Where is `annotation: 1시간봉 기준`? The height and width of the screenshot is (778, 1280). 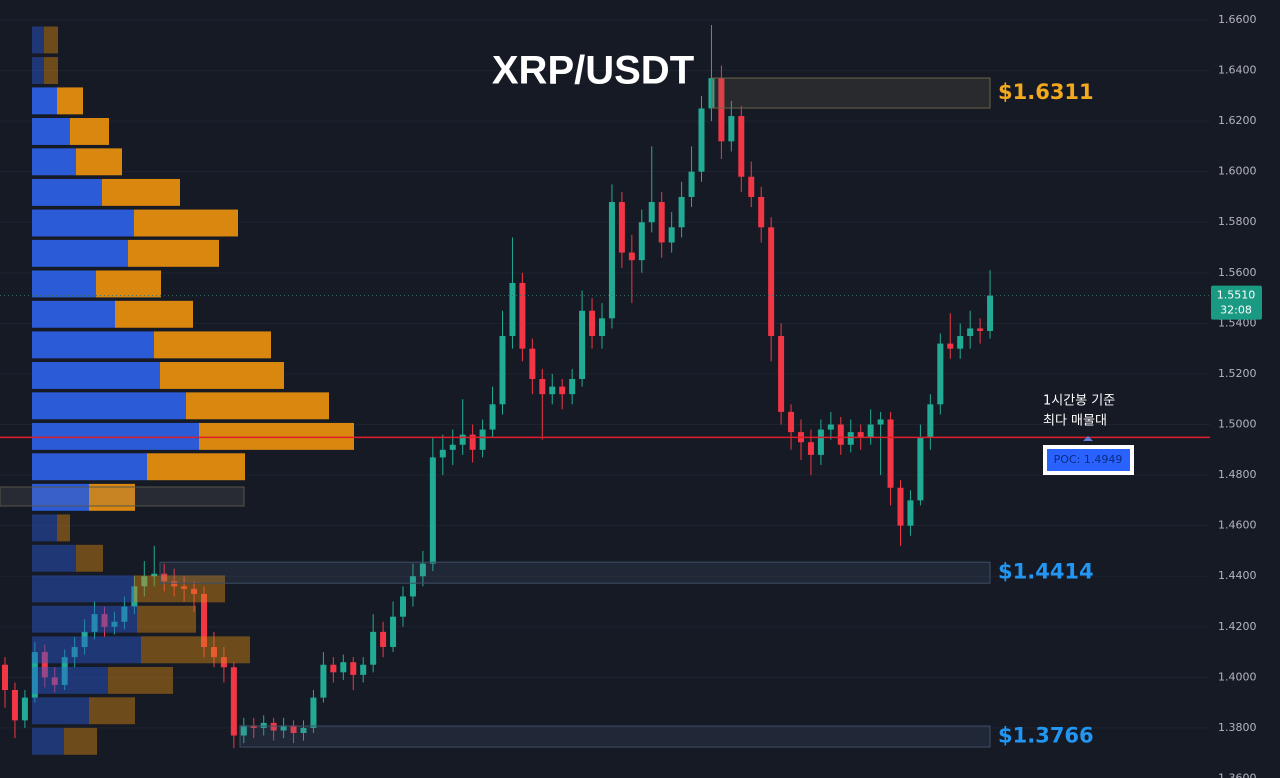
annotation: 1시간봉 기준 is located at coordinates (1079, 401).